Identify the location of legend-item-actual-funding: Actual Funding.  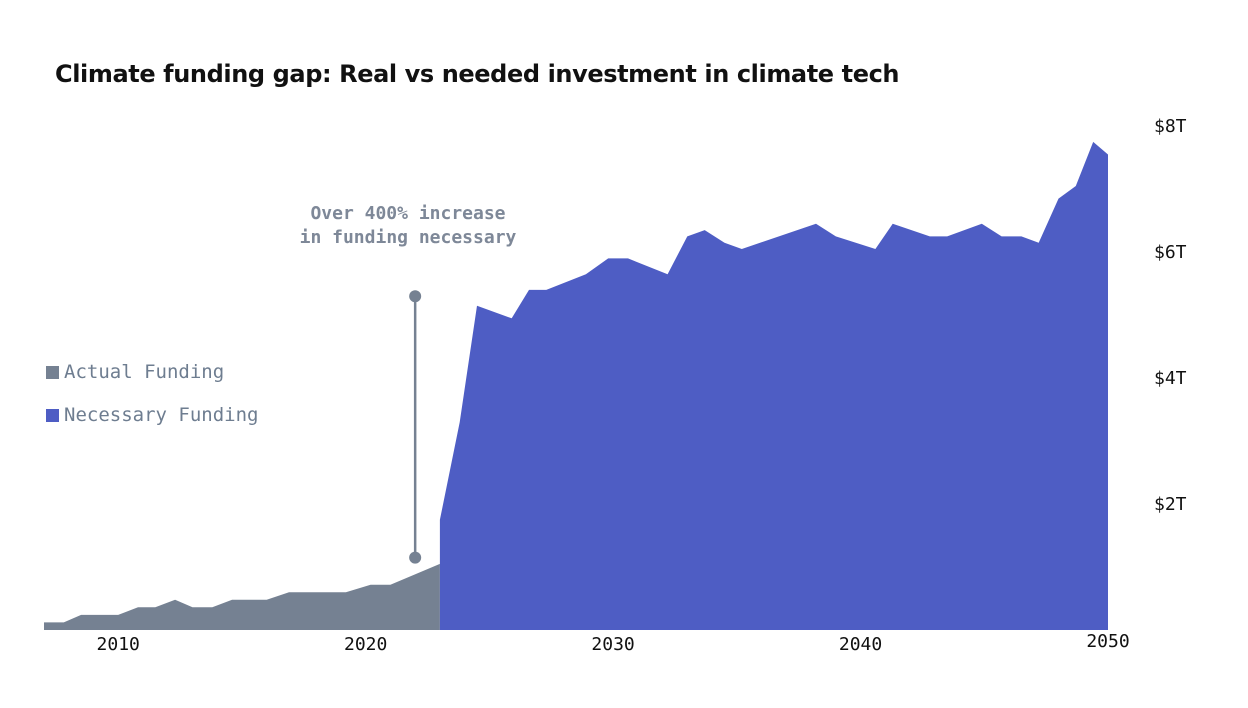
(152, 372).